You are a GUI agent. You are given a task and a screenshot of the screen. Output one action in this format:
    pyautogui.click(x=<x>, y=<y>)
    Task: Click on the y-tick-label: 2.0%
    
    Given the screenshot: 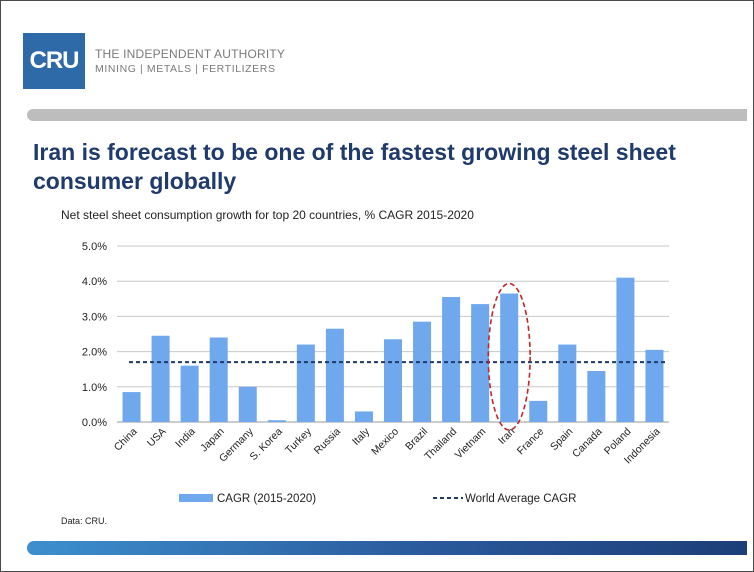 What is the action you would take?
    pyautogui.click(x=94, y=353)
    